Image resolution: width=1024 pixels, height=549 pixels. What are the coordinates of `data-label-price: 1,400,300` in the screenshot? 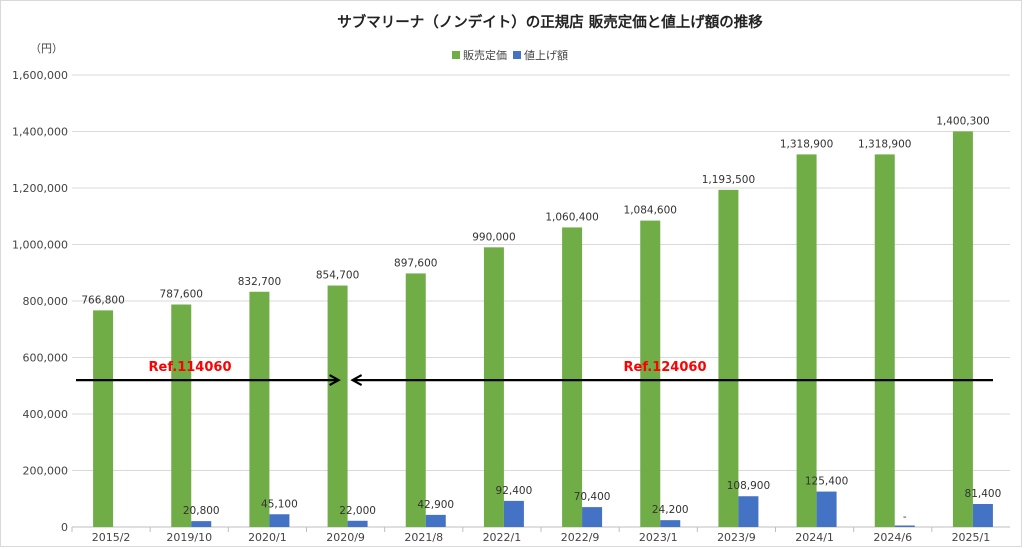 It's located at (962, 121).